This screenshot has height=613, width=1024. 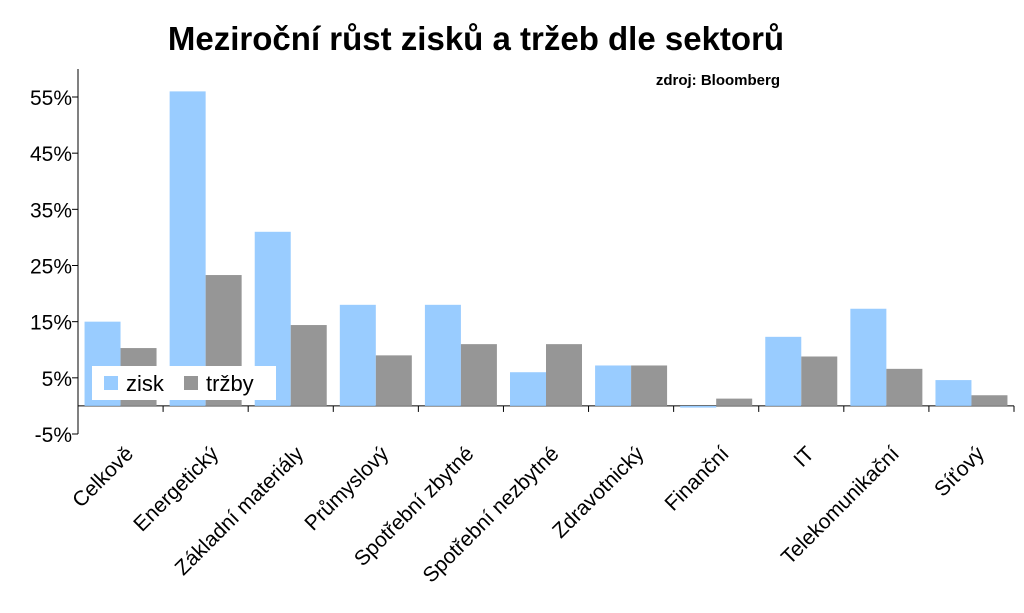 What do you see at coordinates (346, 488) in the screenshot?
I see `x-tick-label: Průmyslový` at bounding box center [346, 488].